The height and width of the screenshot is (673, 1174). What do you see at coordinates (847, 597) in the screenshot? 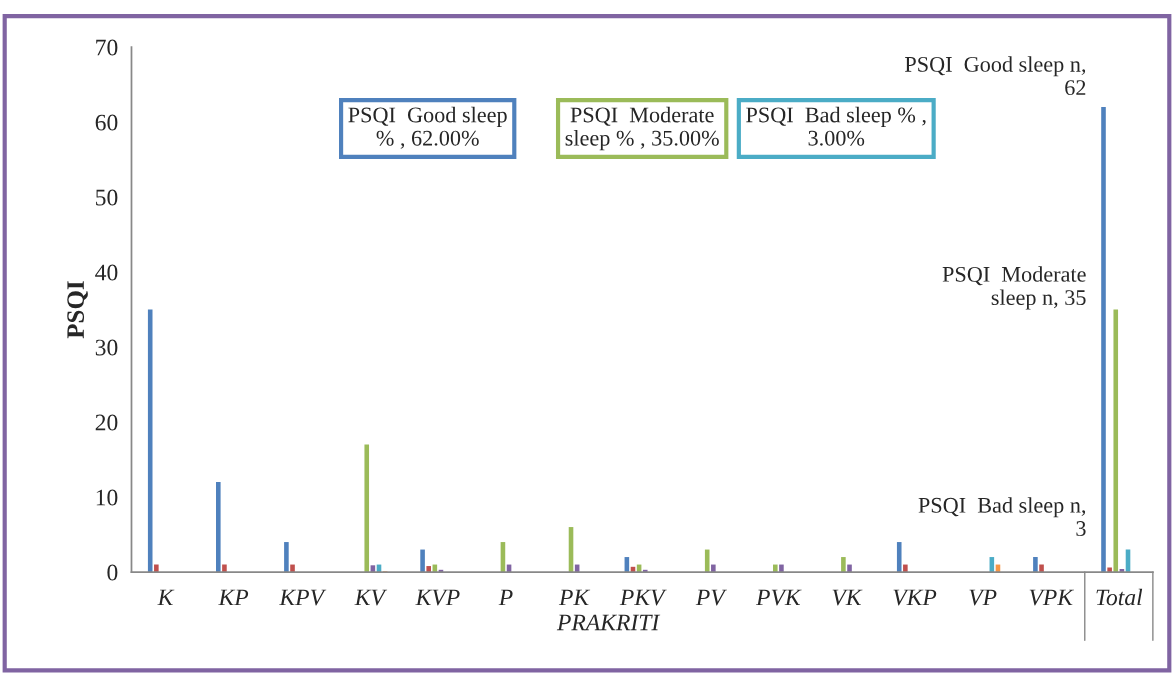
I see `x-tick-label: VK` at bounding box center [847, 597].